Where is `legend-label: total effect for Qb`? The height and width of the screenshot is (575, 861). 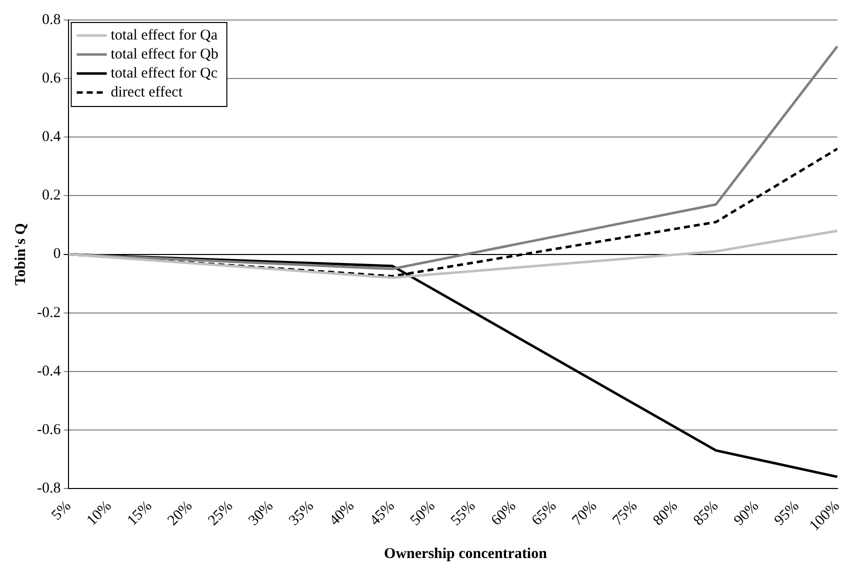
legend-label: total effect for Qb is located at coordinates (164, 54).